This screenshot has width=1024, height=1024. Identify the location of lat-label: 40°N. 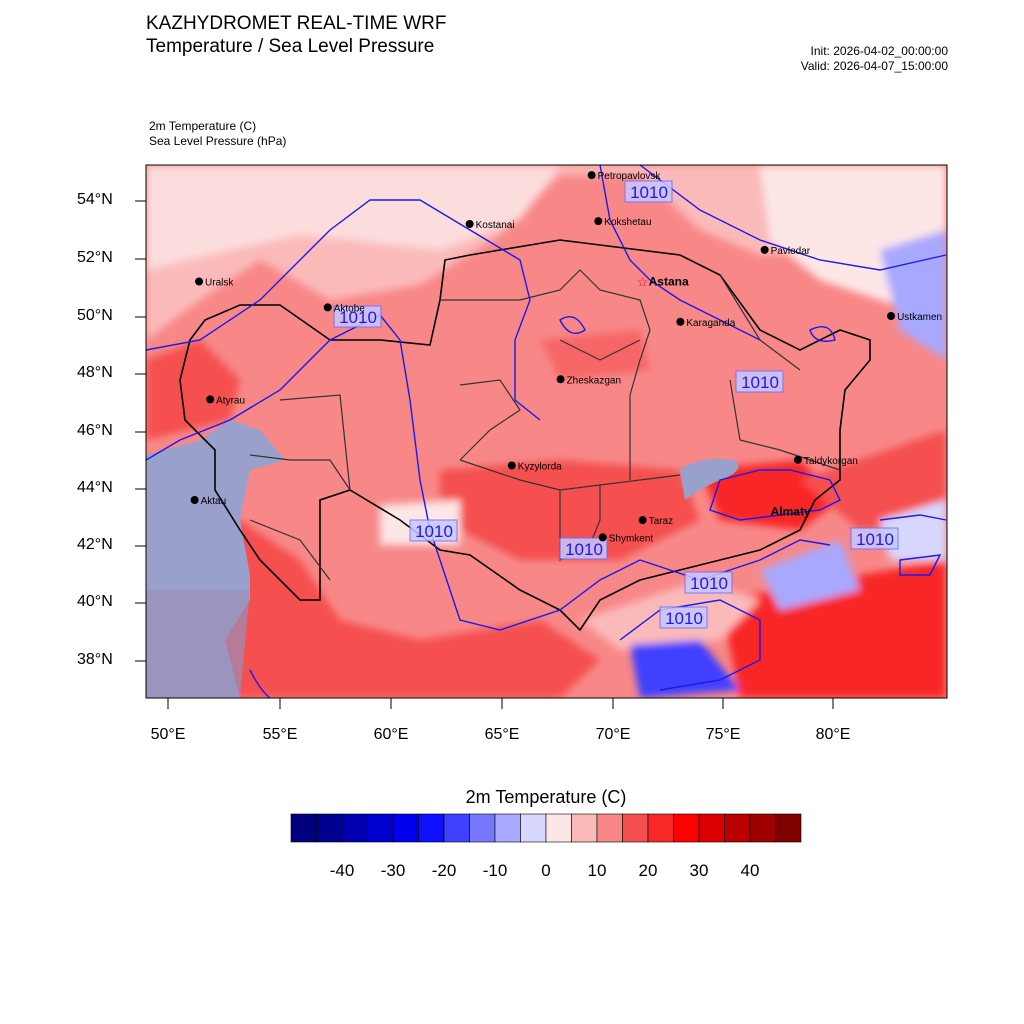
(95, 601).